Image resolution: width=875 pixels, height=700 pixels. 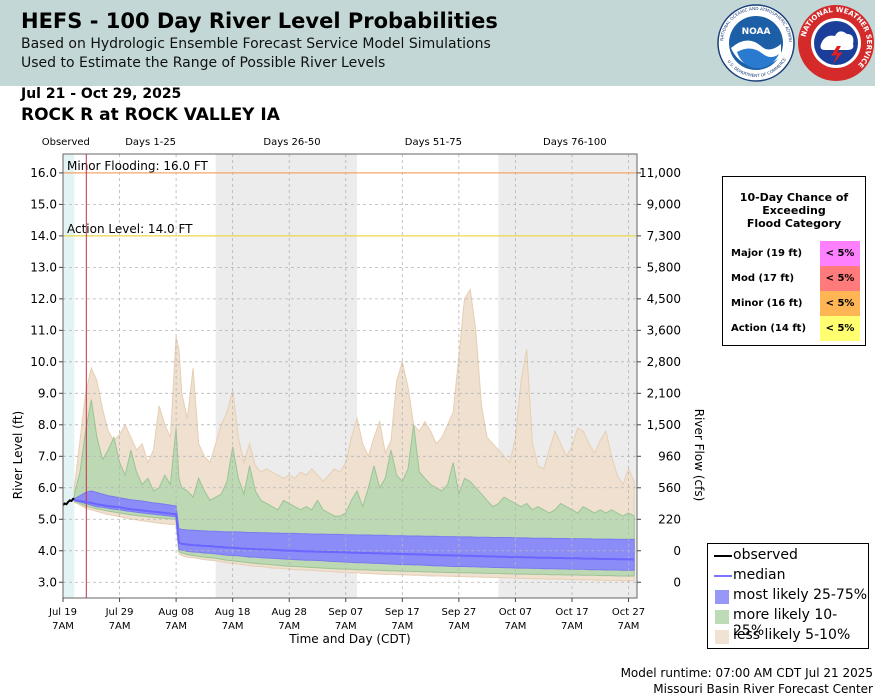 I want to click on y-tick-label: 11.0, so click(x=43, y=330).